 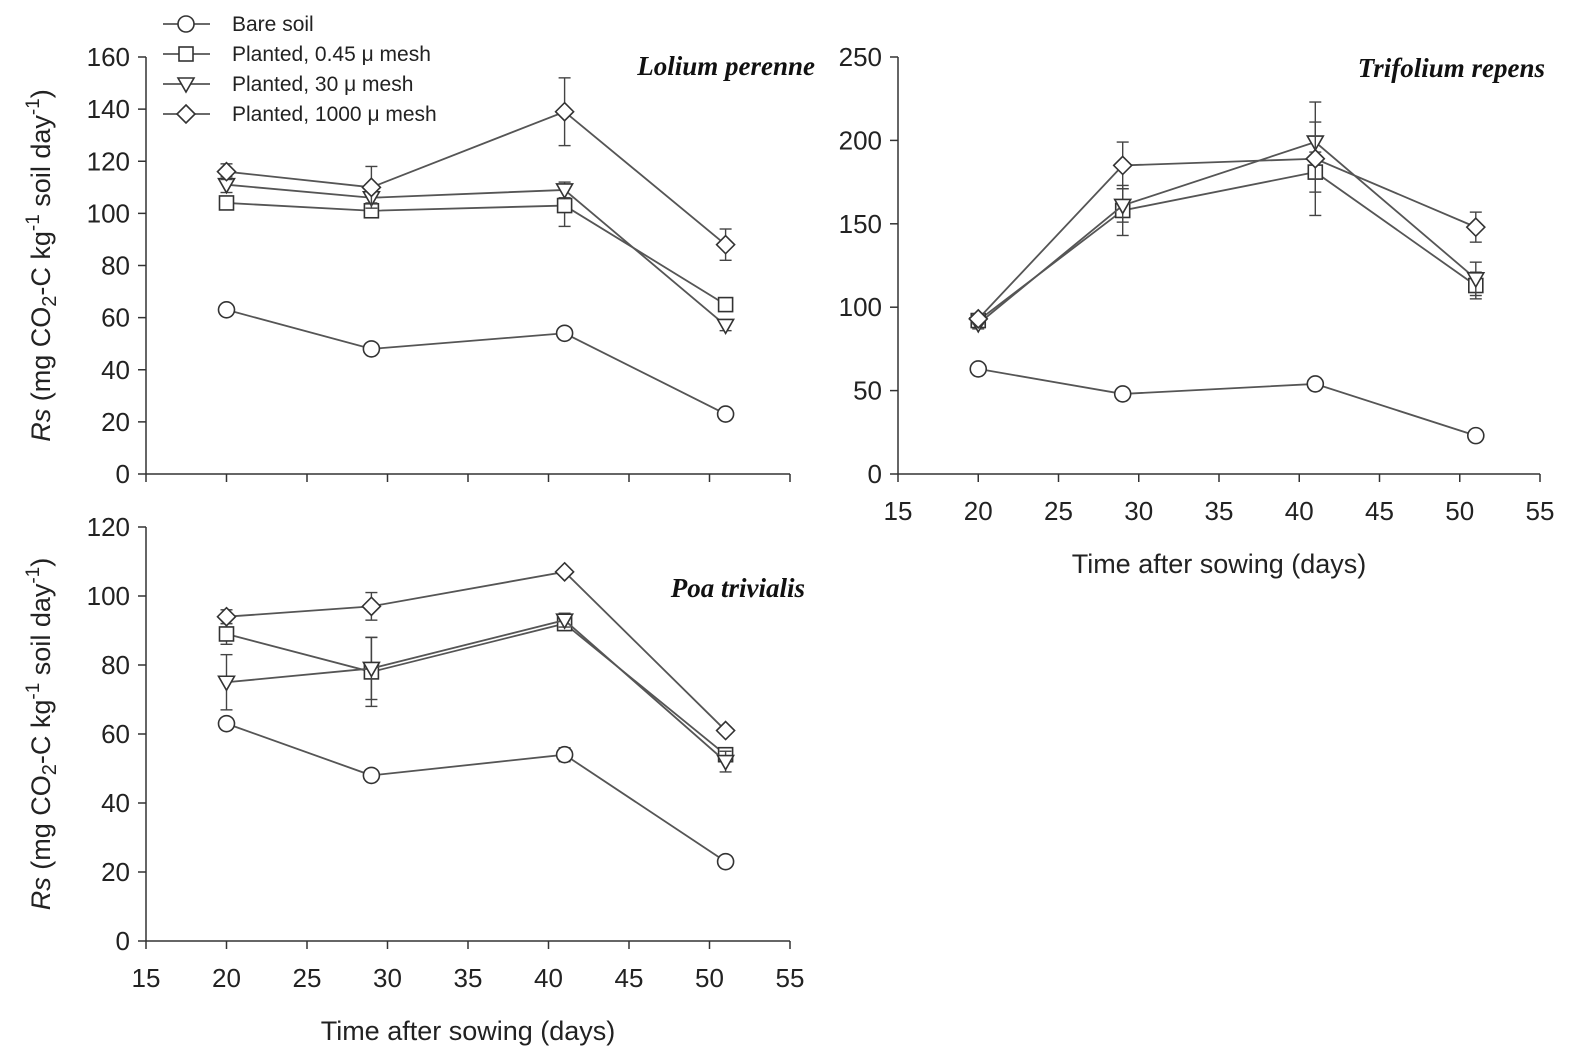 What do you see at coordinates (737, 588) in the screenshot?
I see `panel-2-title: Poa trivialis` at bounding box center [737, 588].